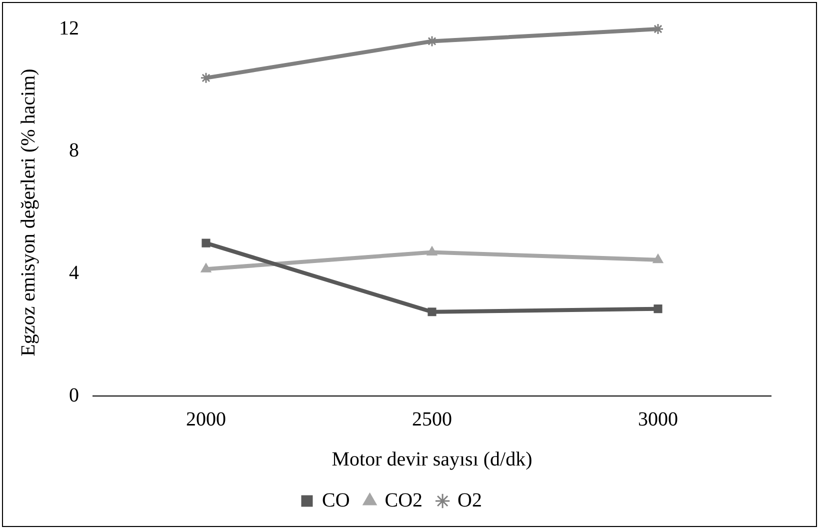 This screenshot has height=531, width=821. Describe the element at coordinates (470, 500) in the screenshot. I see `legend-label: O2` at that location.